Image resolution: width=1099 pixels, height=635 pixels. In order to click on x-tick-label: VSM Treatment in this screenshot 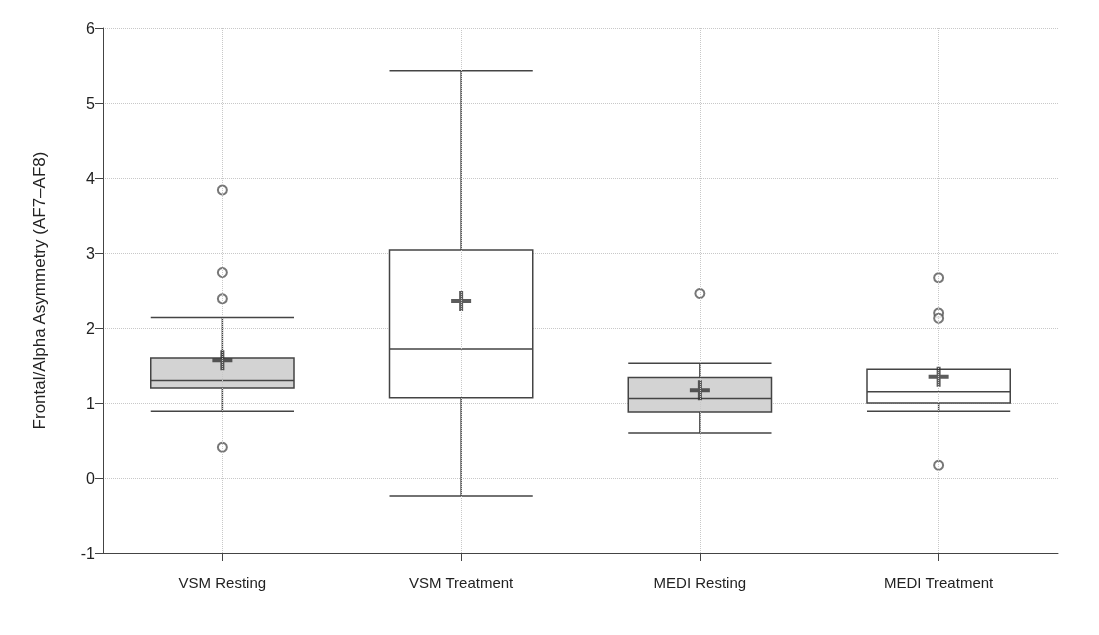, I will do `click(462, 582)`.